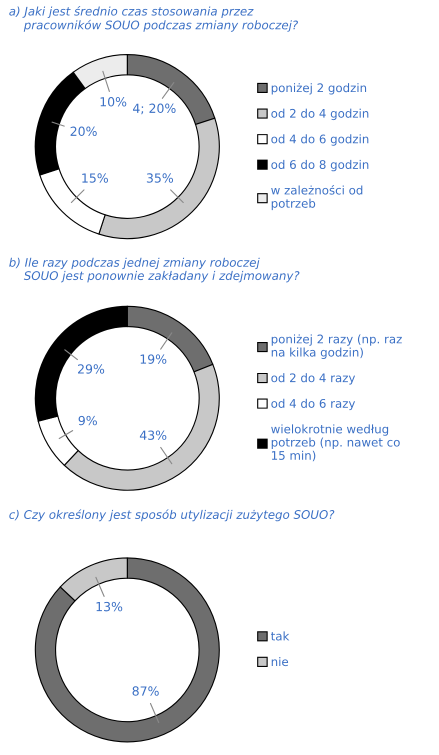 This screenshot has height=755, width=439. Describe the element at coordinates (87, 421) in the screenshot. I see `data-label: 9%` at that location.